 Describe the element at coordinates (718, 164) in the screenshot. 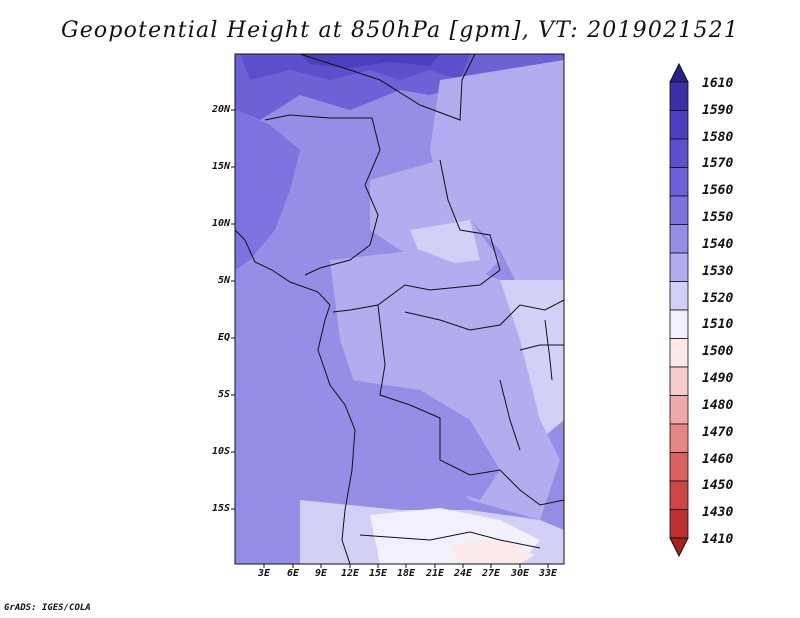

I see `colorbar-label: 1570` at that location.